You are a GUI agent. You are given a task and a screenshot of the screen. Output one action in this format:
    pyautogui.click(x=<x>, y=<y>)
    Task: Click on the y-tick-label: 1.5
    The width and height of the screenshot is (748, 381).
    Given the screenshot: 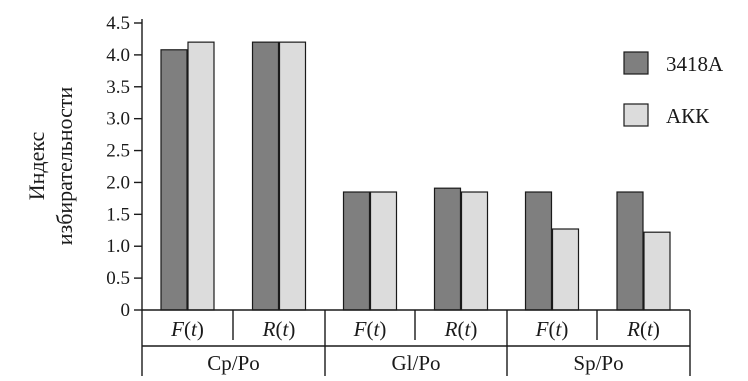 What is the action you would take?
    pyautogui.click(x=118, y=214)
    